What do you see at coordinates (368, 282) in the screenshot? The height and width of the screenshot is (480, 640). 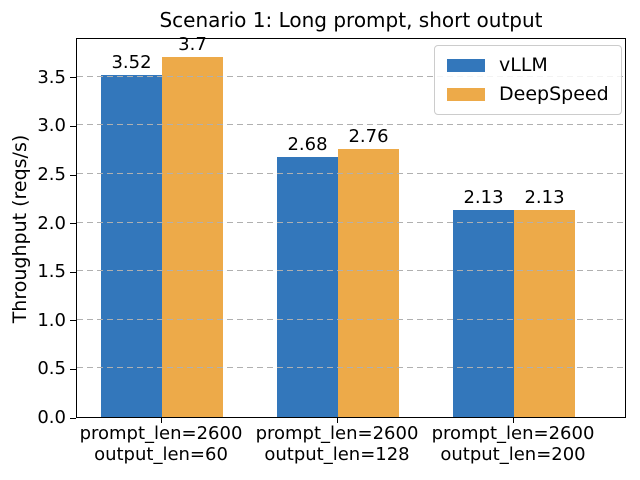 I see `bar-deepspeed-group2` at bounding box center [368, 282].